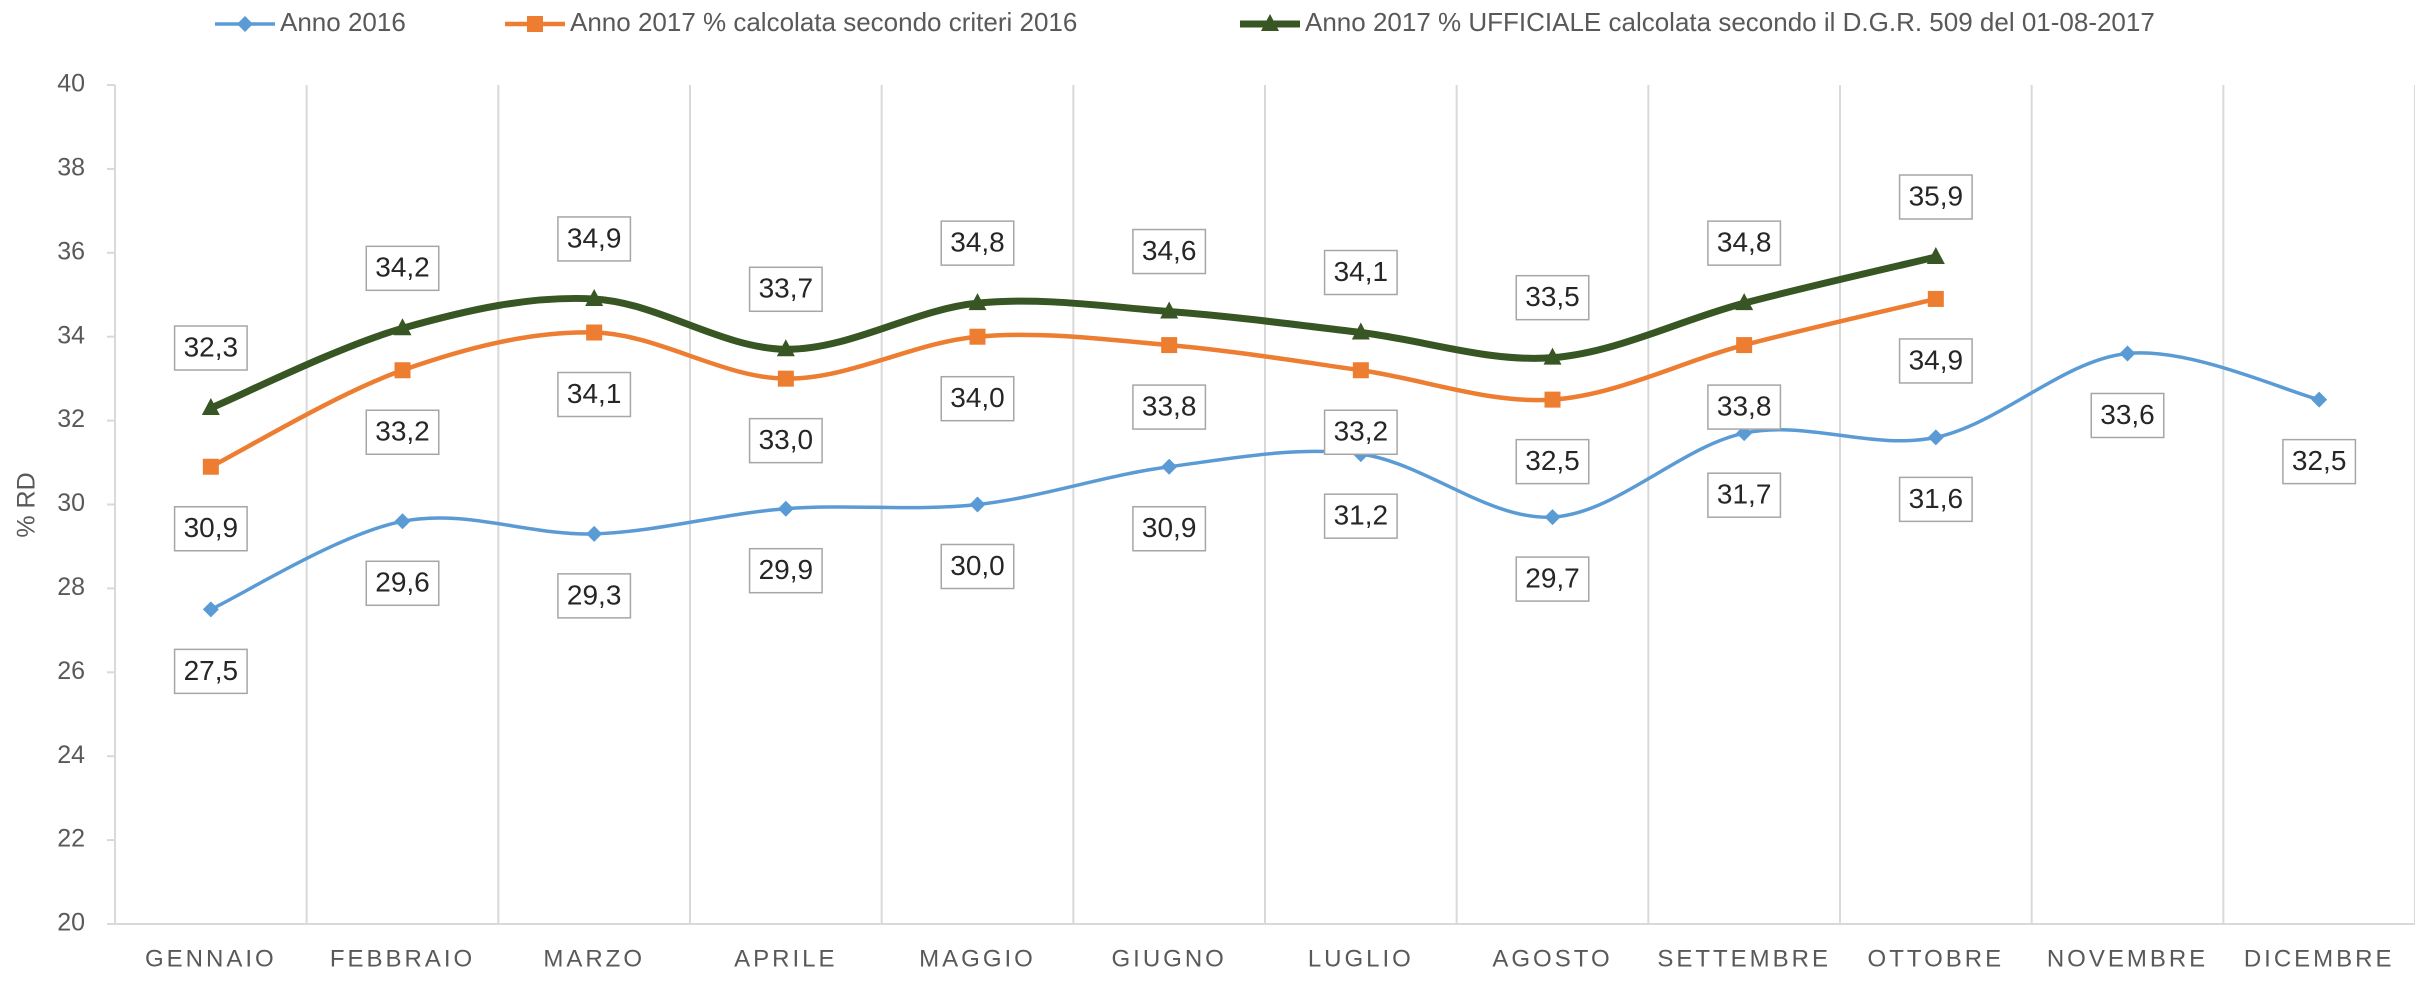  What do you see at coordinates (785, 958) in the screenshot?
I see `x-tick-label: APRILE` at bounding box center [785, 958].